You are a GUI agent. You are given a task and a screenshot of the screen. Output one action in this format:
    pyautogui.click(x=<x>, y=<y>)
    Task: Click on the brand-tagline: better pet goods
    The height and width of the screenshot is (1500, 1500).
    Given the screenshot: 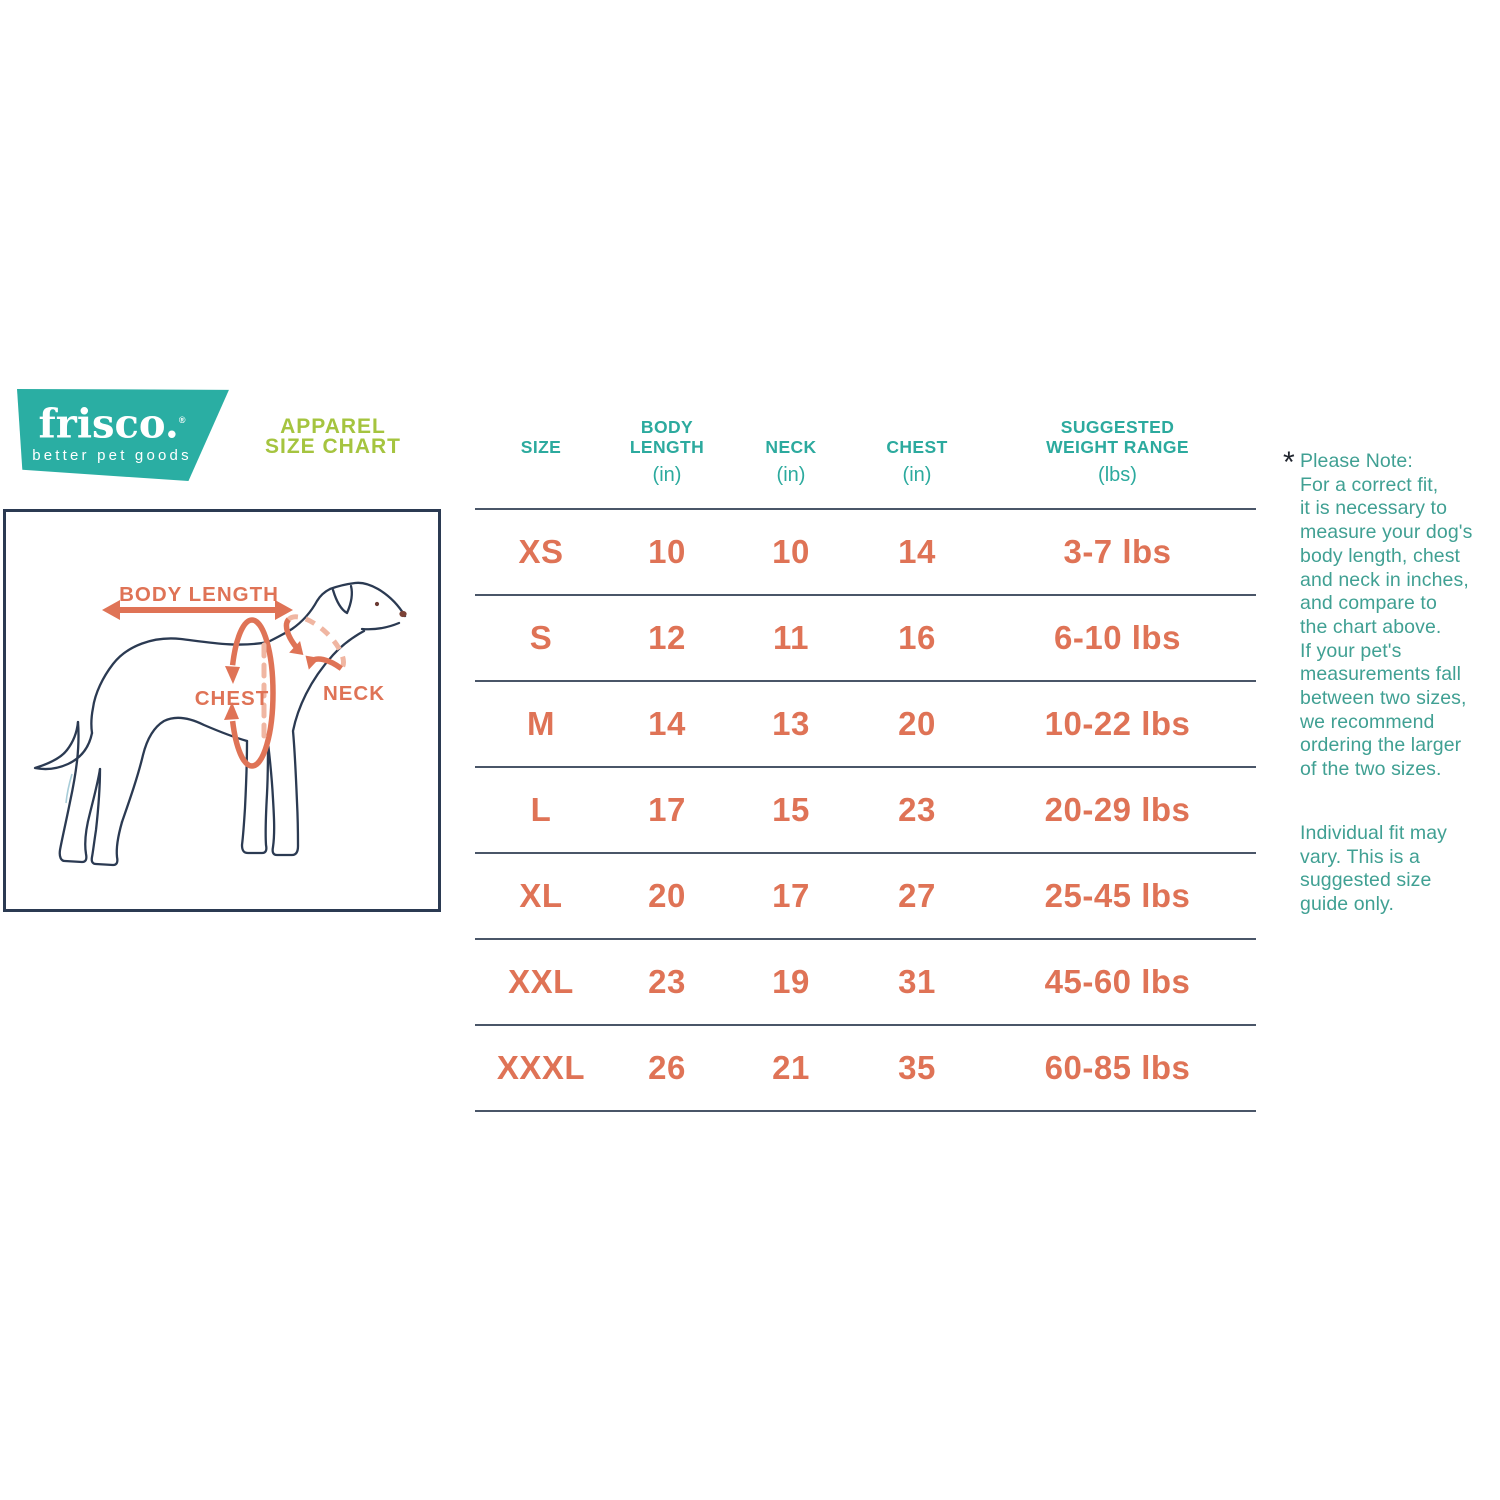 What is the action you would take?
    pyautogui.click(x=112, y=456)
    